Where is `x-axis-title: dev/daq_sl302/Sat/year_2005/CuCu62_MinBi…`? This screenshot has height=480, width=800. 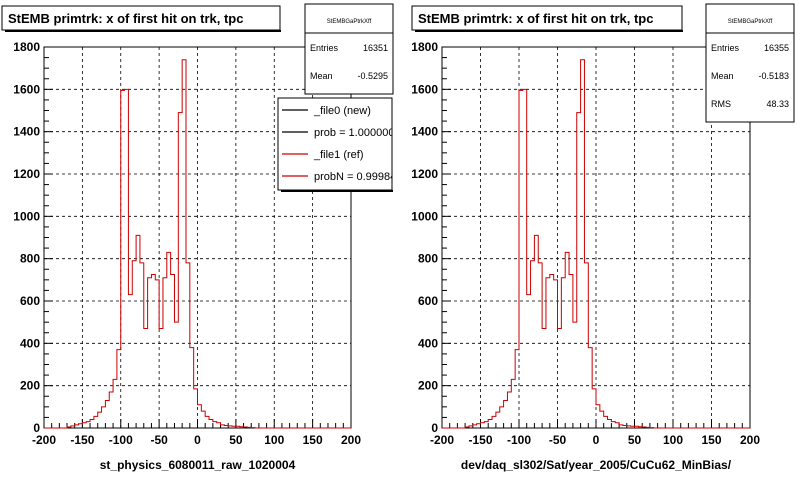
x-axis-title: dev/daq_sl302/Sat/year_2005/CuCu62_MinBi… is located at coordinates (596, 465).